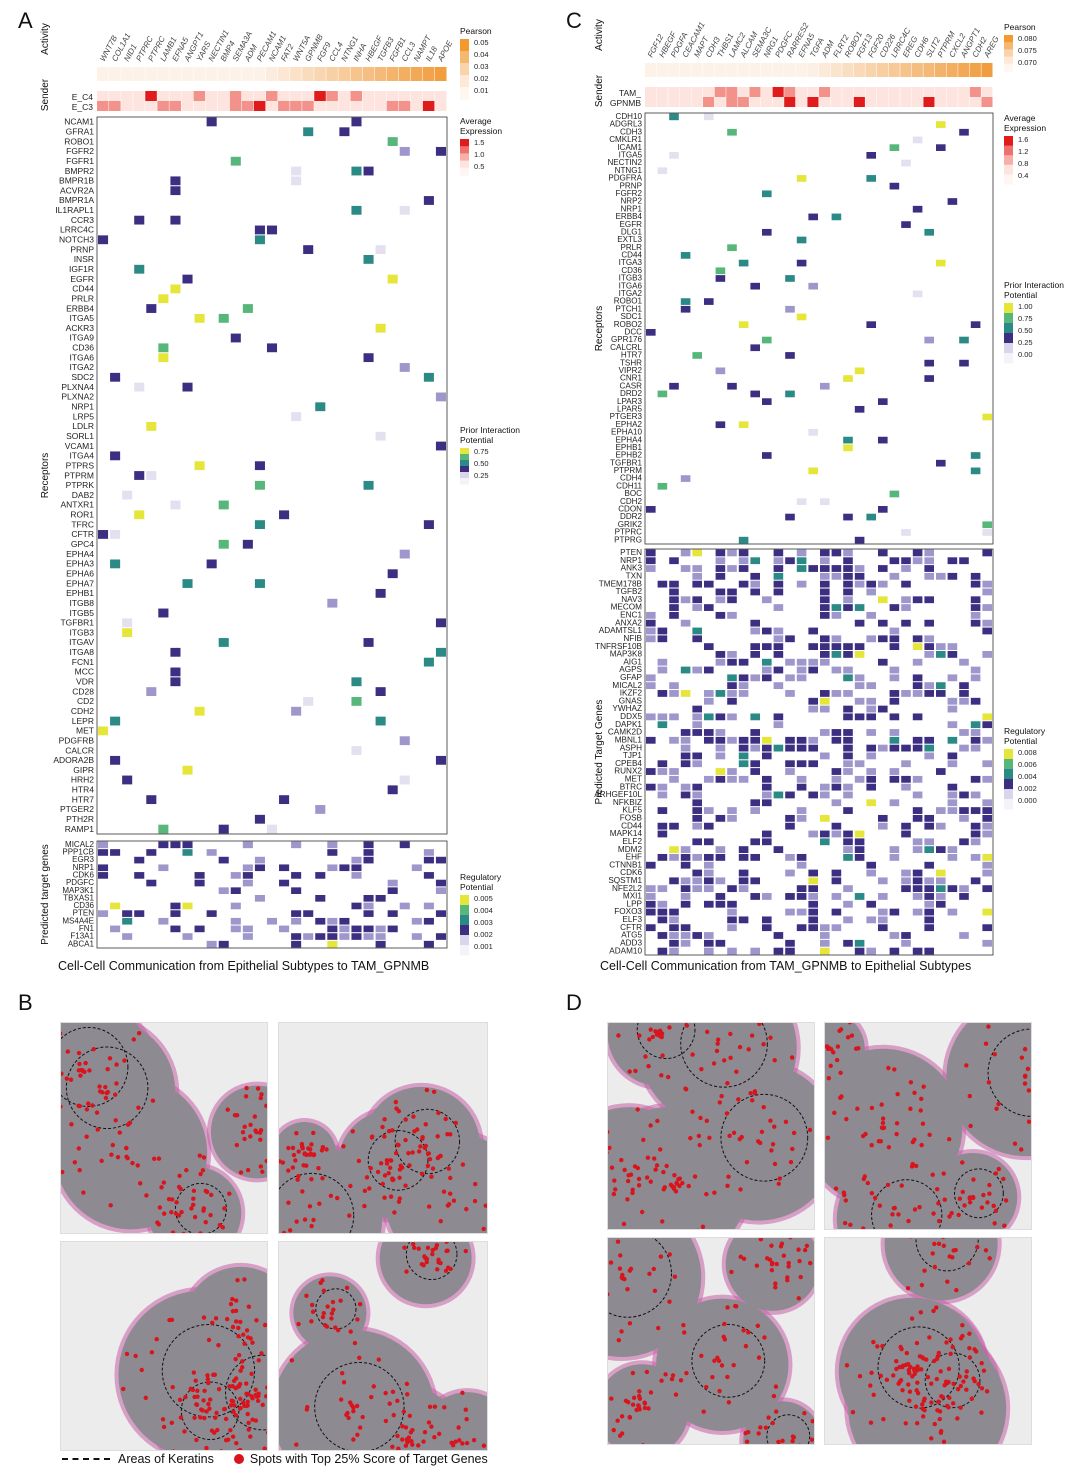 This screenshot has width=1080, height=1479. What do you see at coordinates (464, 150) in the screenshot?
I see `undefined-avgexp-swatch` at bounding box center [464, 150].